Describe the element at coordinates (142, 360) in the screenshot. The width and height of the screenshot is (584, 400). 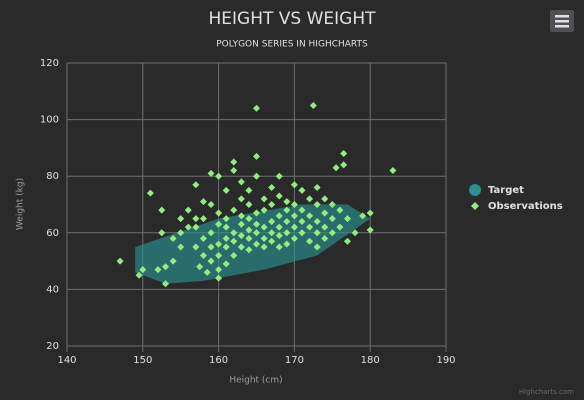
I see `x-tick-label: 150` at that location.